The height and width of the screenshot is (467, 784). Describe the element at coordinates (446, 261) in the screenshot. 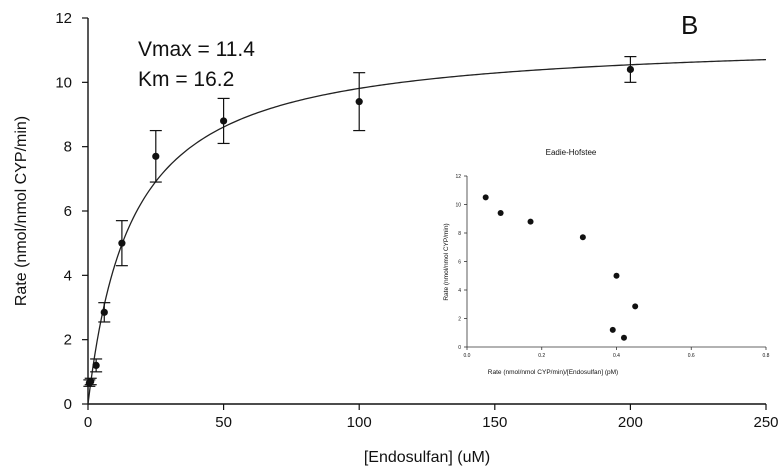

I see `inset-y-axis-label: Rate (nmol/nmol CYP/min)` at that location.